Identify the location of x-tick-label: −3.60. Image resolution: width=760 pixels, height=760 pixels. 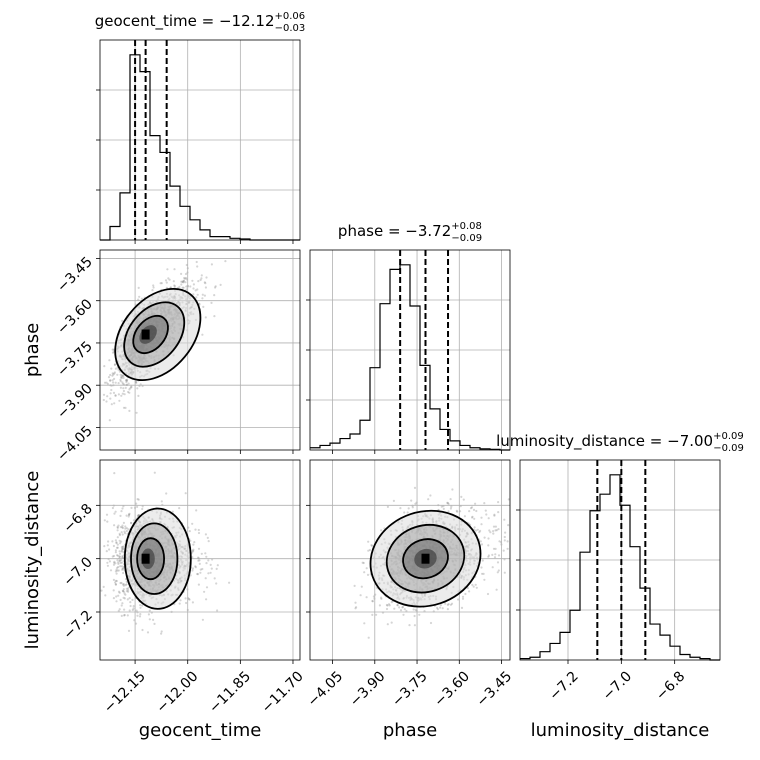
(452, 689).